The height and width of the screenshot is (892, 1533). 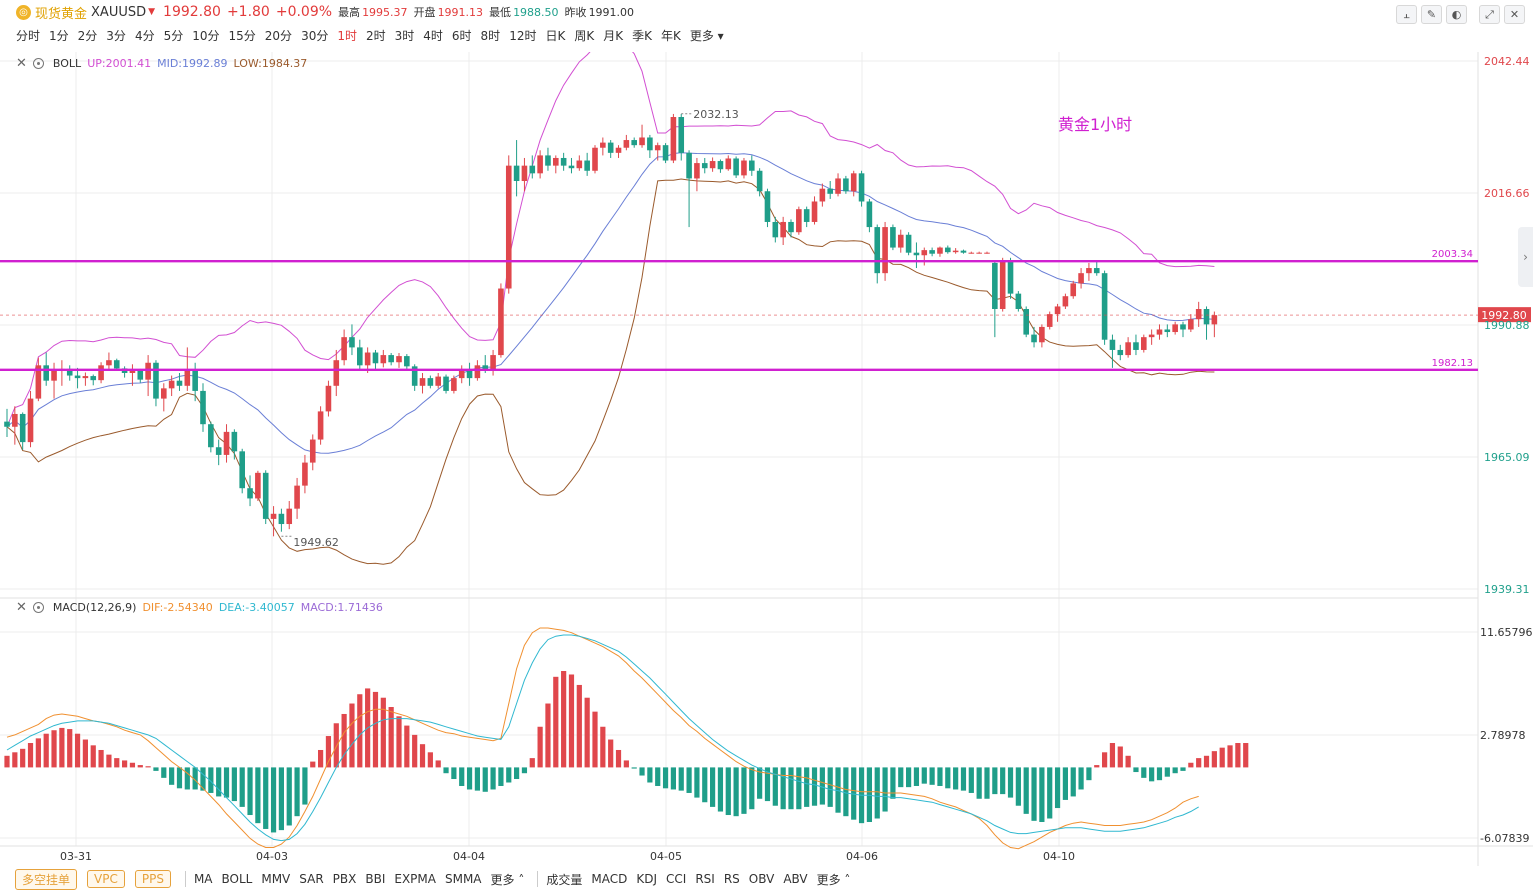 What do you see at coordinates (424, 12) in the screenshot?
I see `open-label: 开盘` at bounding box center [424, 12].